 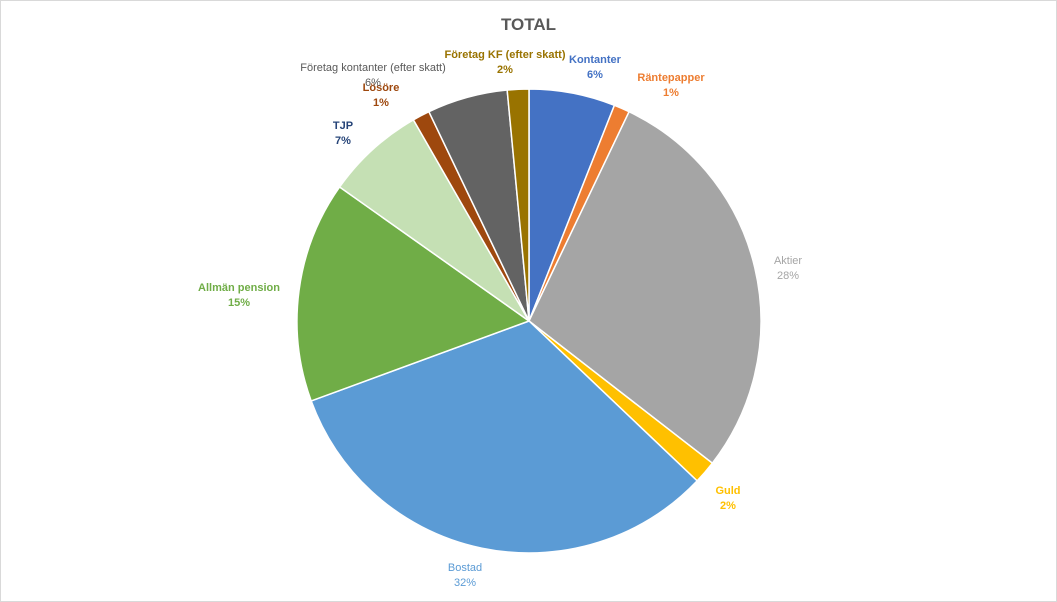 What do you see at coordinates (788, 276) in the screenshot?
I see `data-label-percent: 28%` at bounding box center [788, 276].